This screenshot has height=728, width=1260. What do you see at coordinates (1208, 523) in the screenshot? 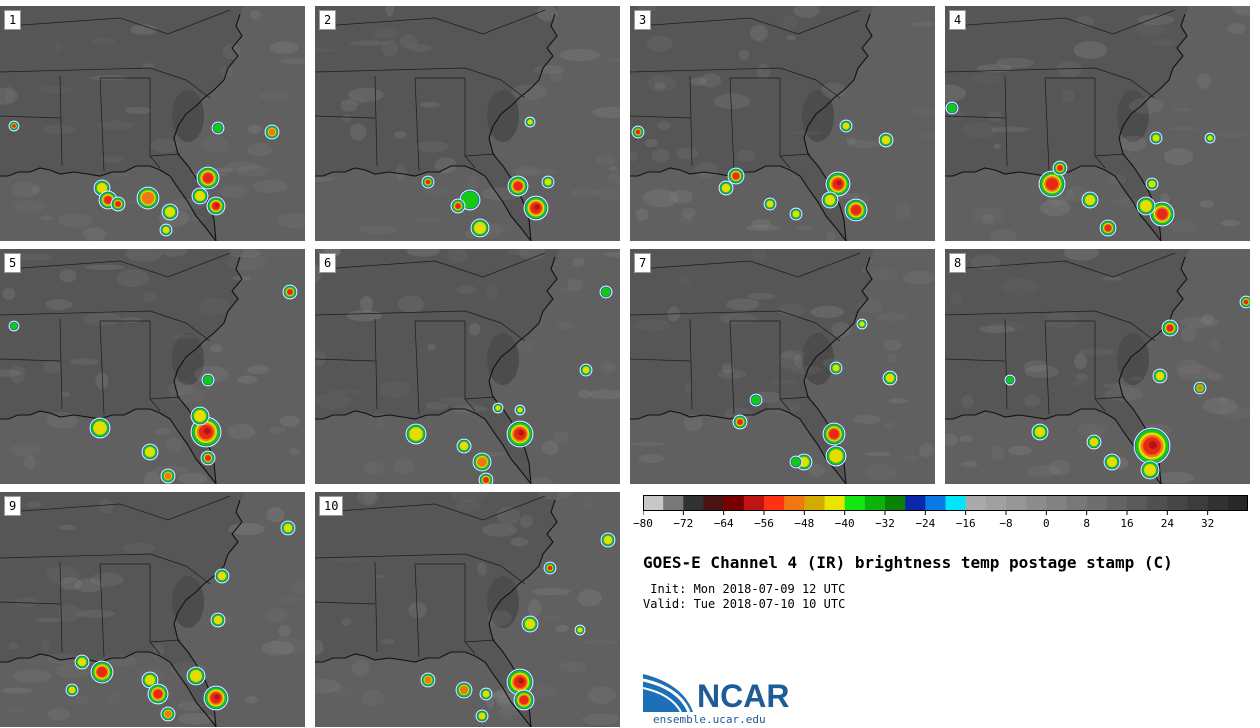
I see `colorbar-tick-label: 32` at bounding box center [1208, 523].